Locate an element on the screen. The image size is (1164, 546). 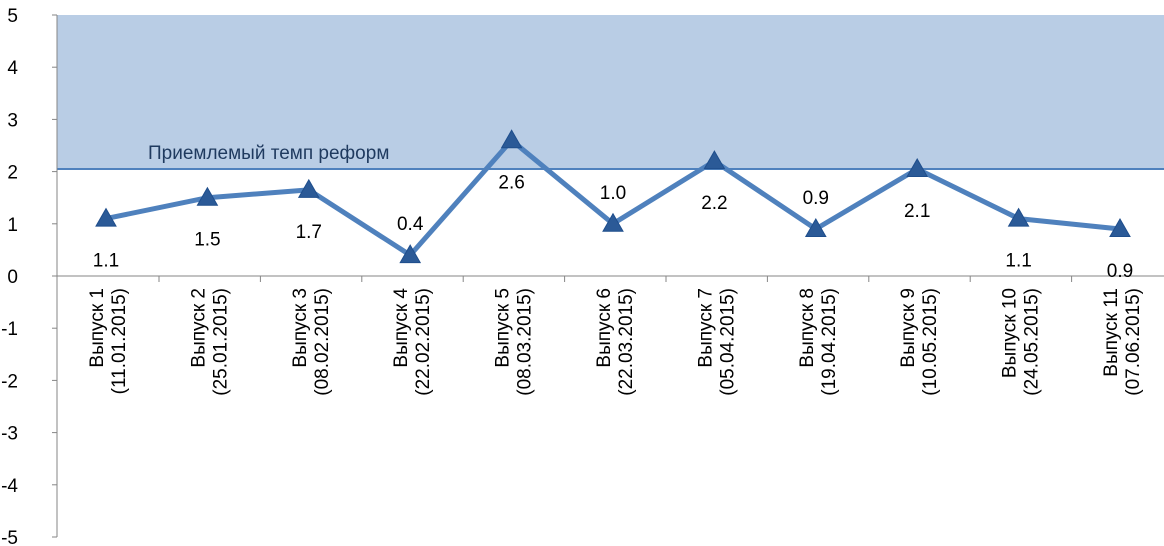
y-tick-label: 0 is located at coordinates (12, 277).